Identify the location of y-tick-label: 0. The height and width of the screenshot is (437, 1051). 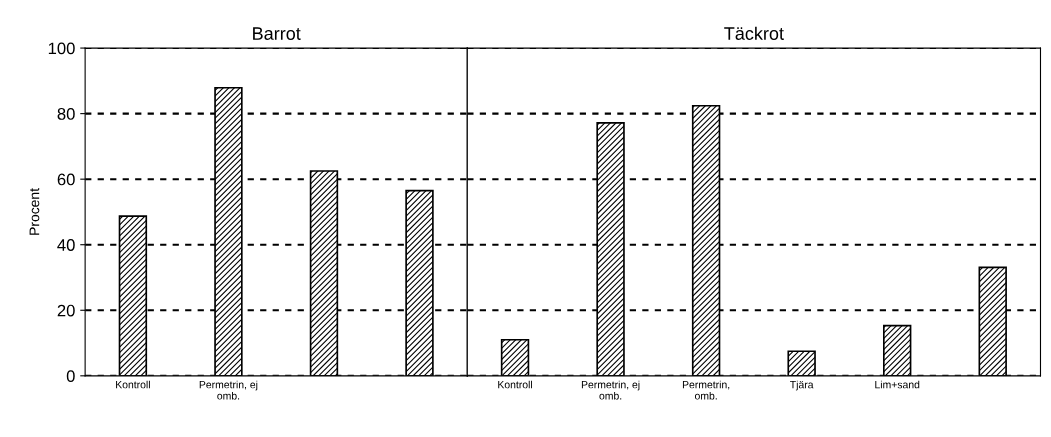
(70, 376).